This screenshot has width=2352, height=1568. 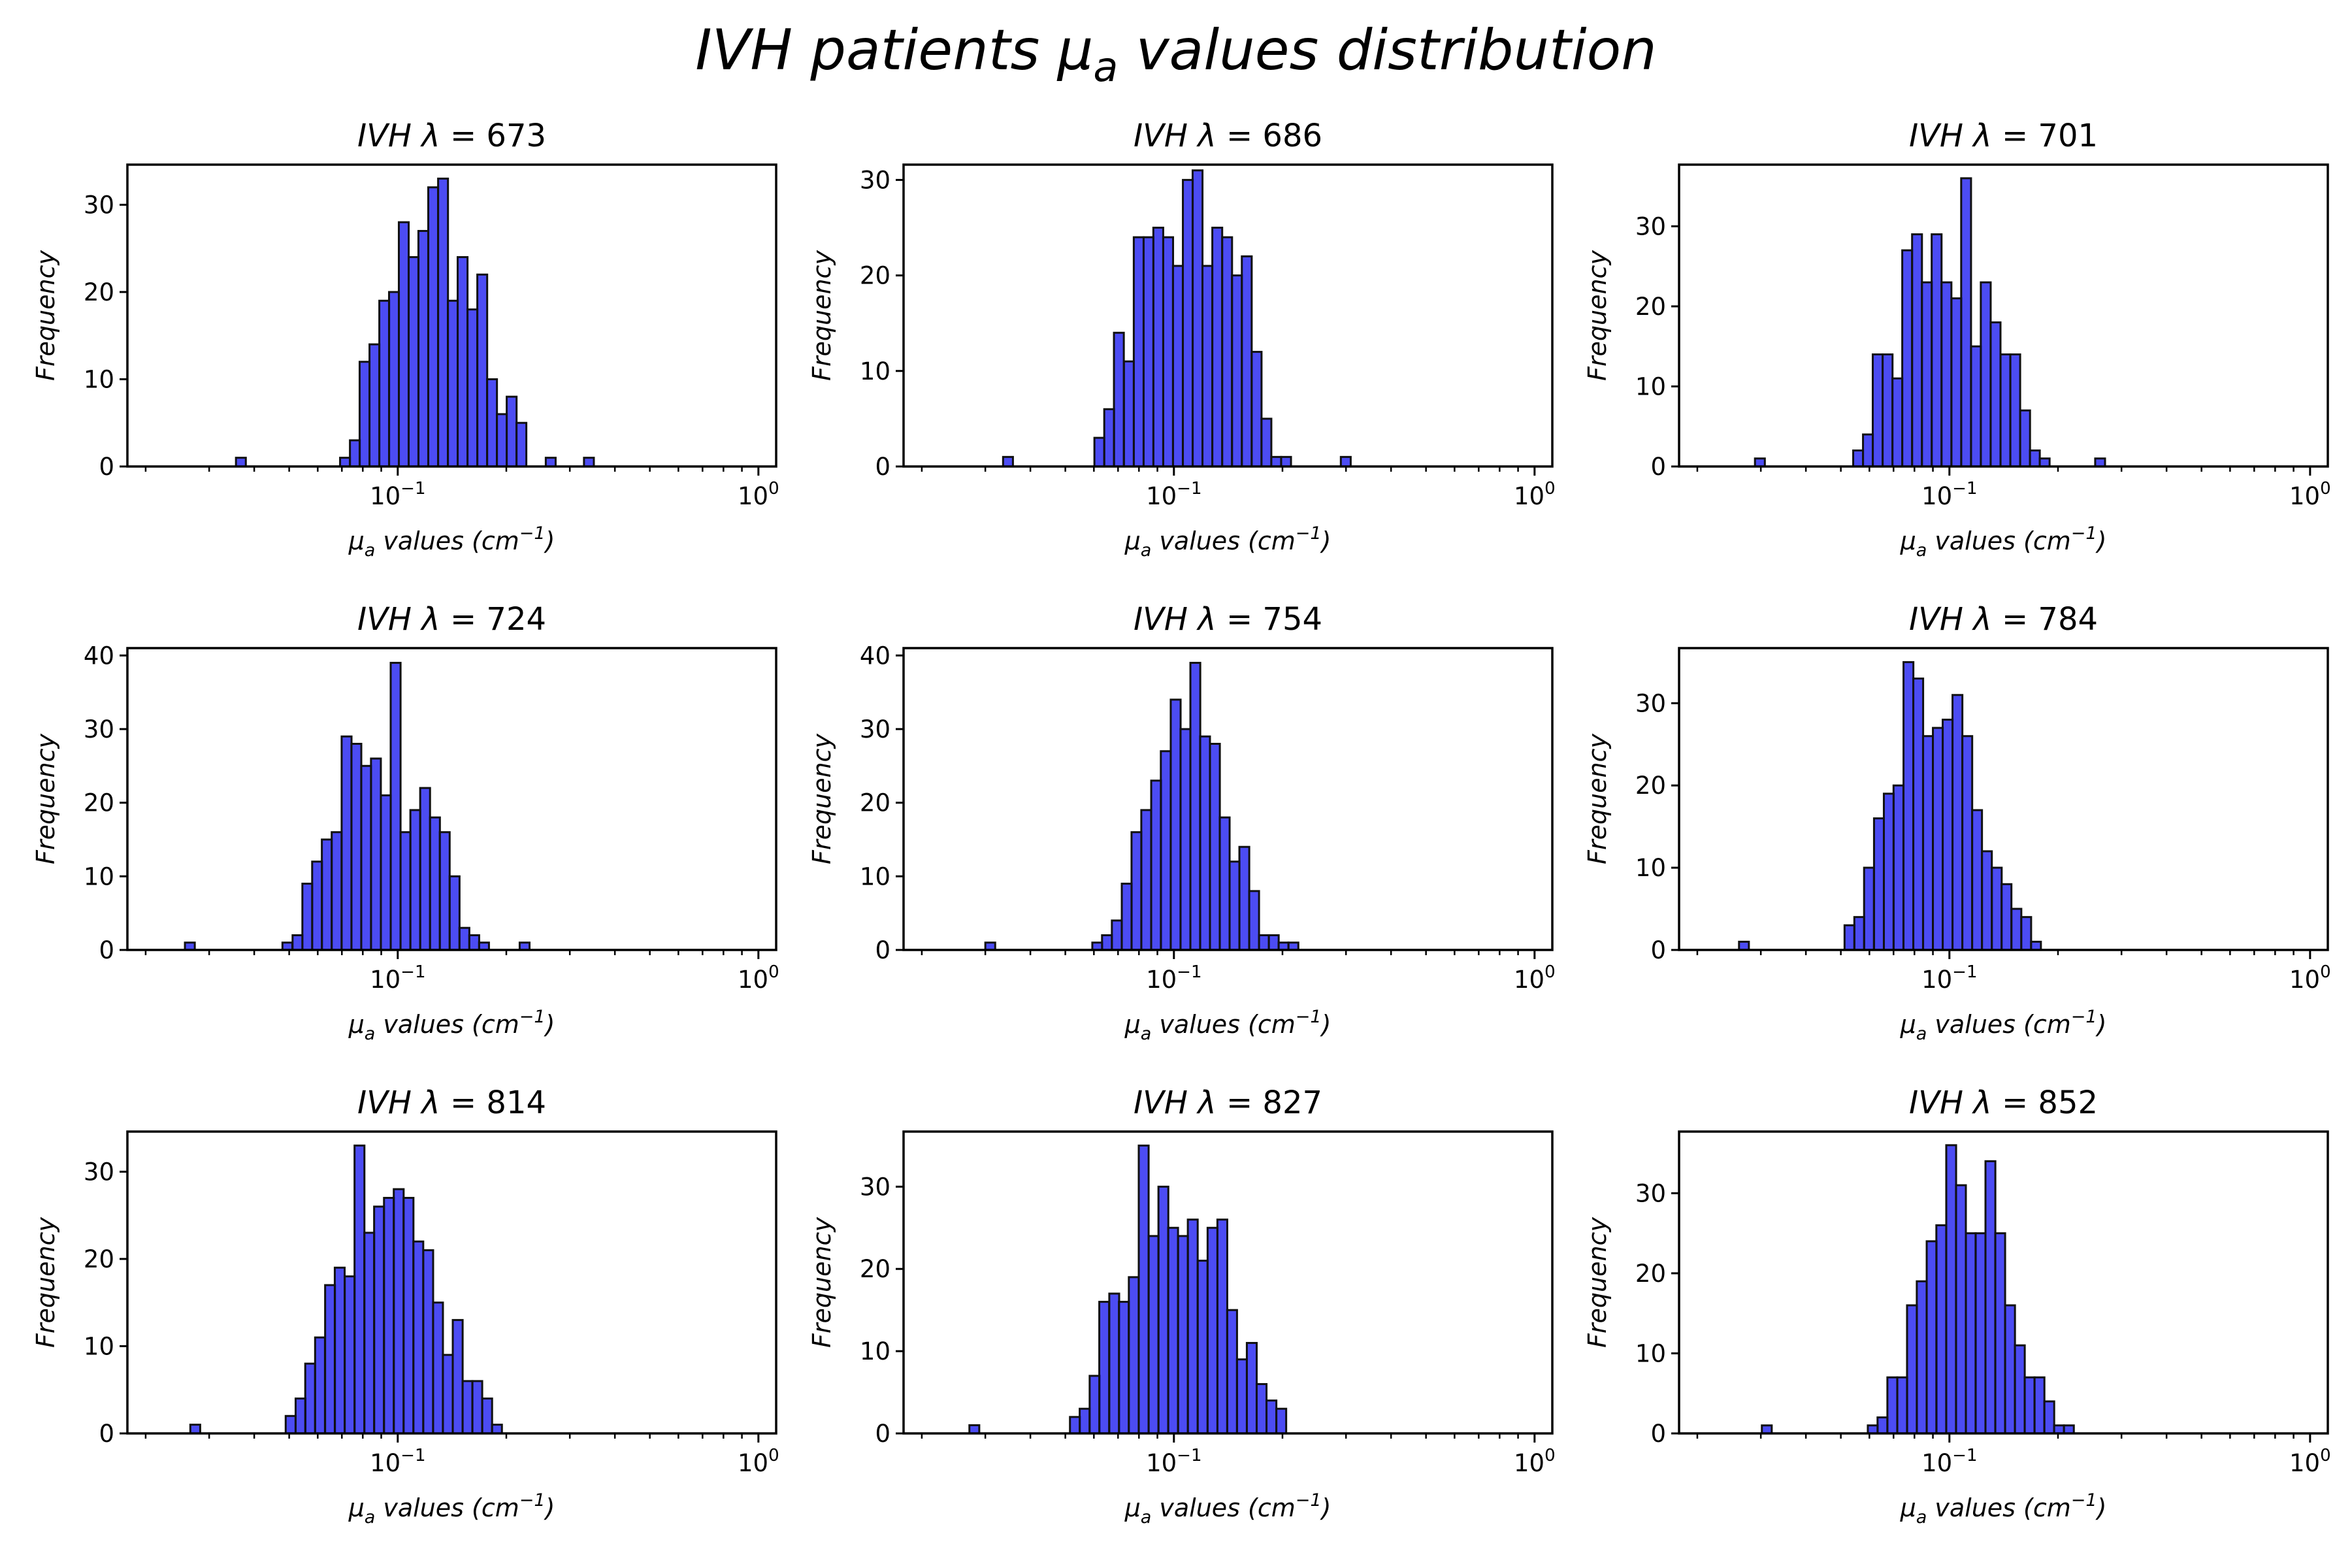 What do you see at coordinates (1228, 619) in the screenshot?
I see `panel-title: IVH λ = 754` at bounding box center [1228, 619].